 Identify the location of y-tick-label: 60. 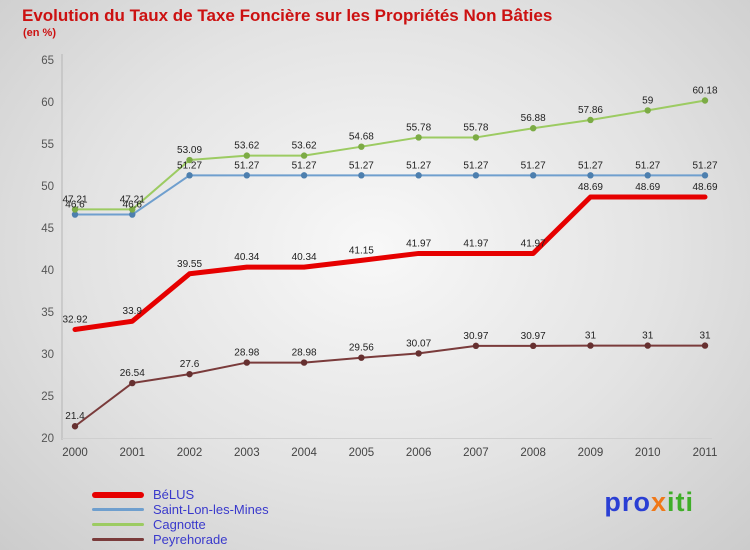
(47, 103).